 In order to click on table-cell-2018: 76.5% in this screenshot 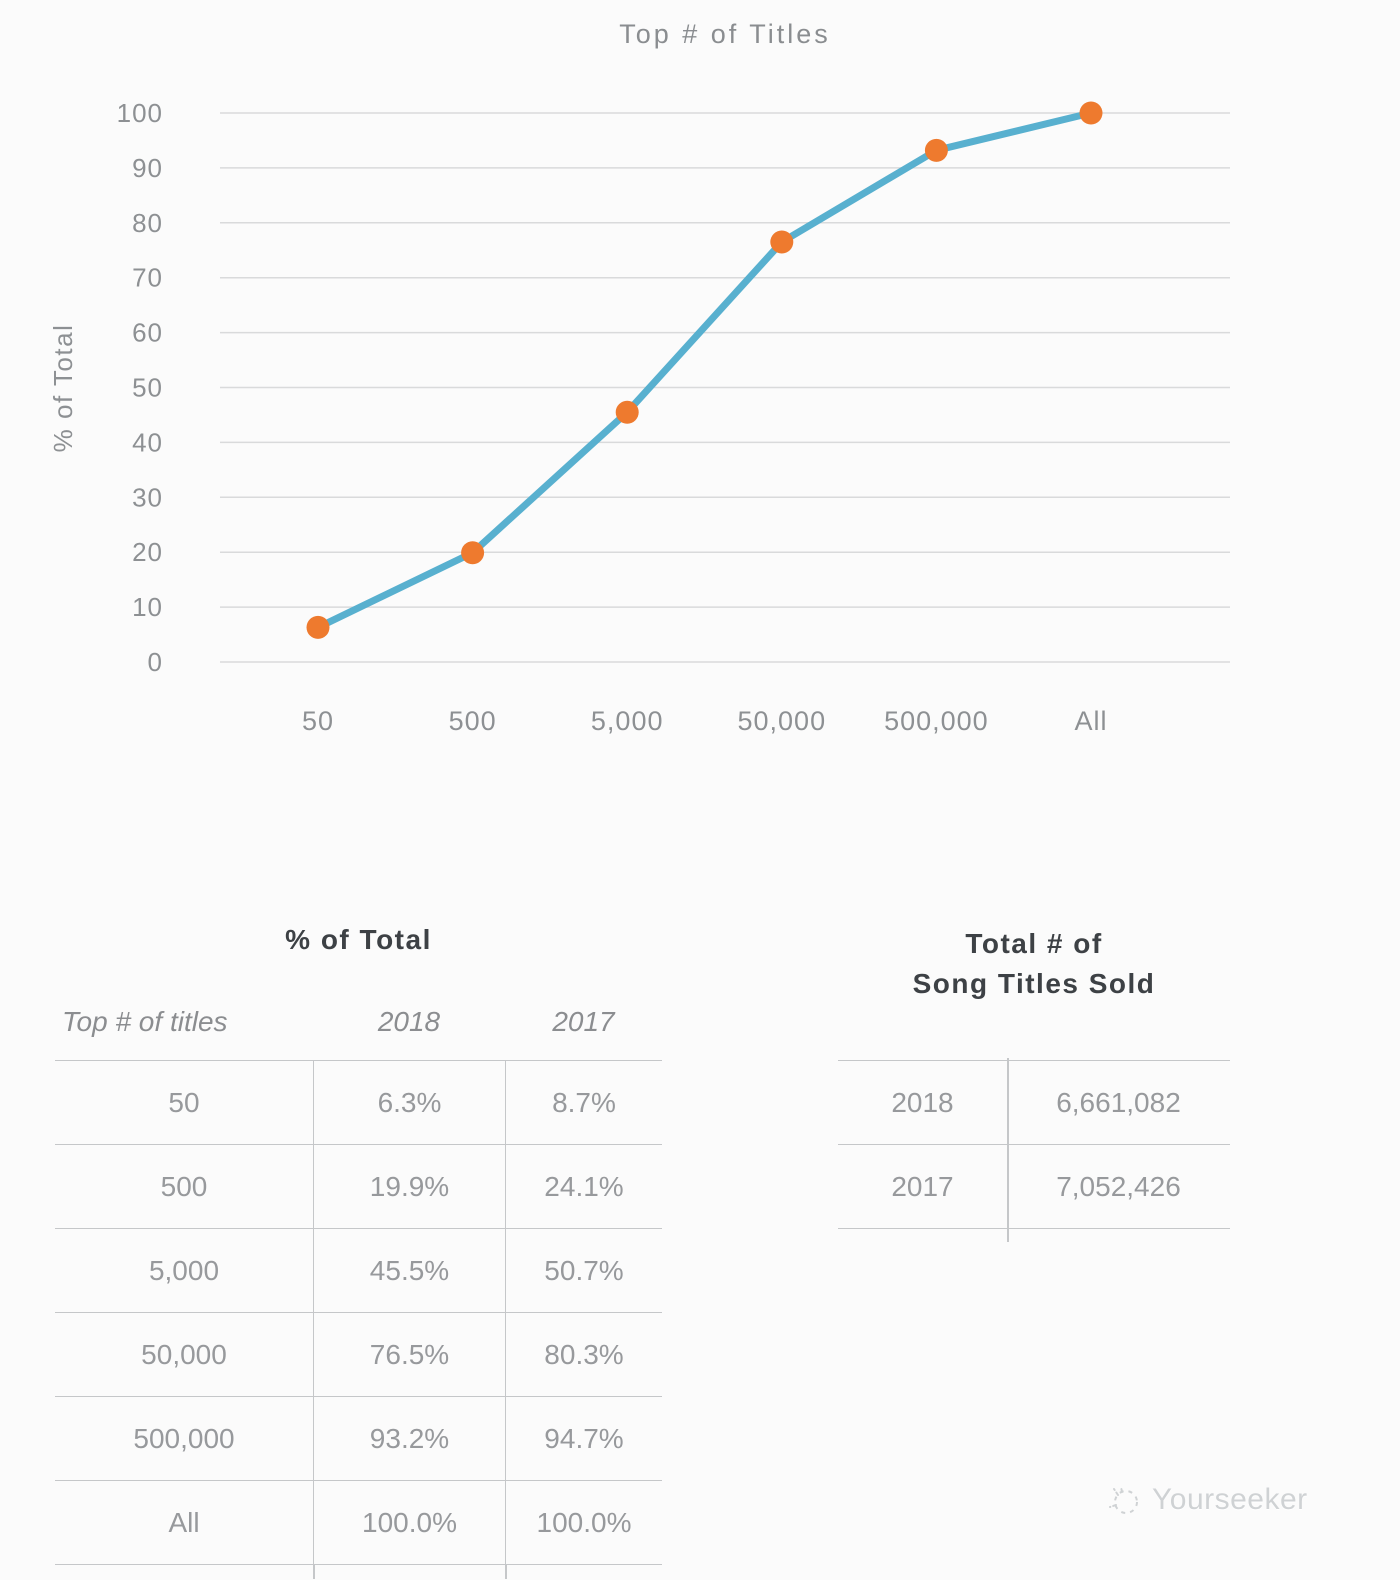, I will do `click(409, 1355)`.